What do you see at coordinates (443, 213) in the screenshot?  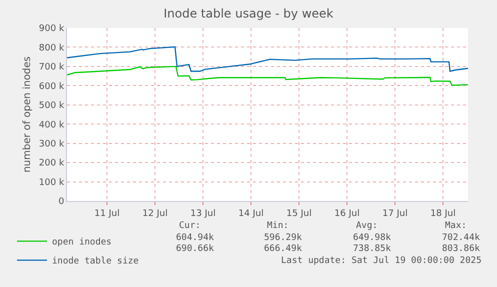 I see `x-tick-label: 18 Jul` at bounding box center [443, 213].